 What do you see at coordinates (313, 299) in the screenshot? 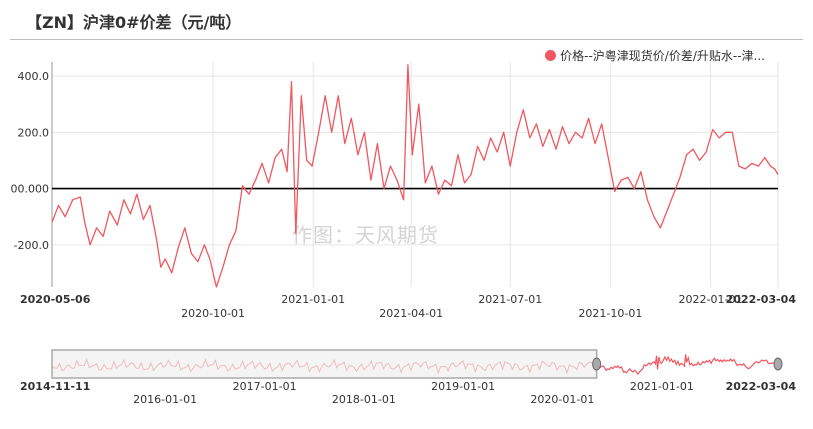
I see `x-tick-label: 2021-01-01` at bounding box center [313, 299].